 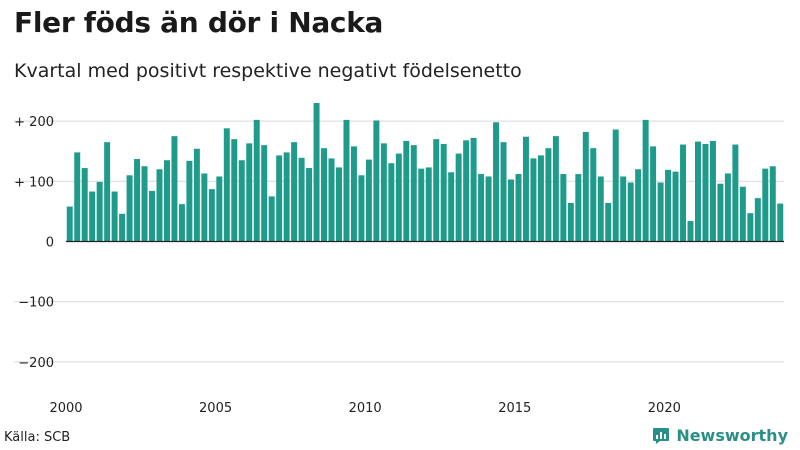 I want to click on bar-2017Q1, so click(x=578, y=208).